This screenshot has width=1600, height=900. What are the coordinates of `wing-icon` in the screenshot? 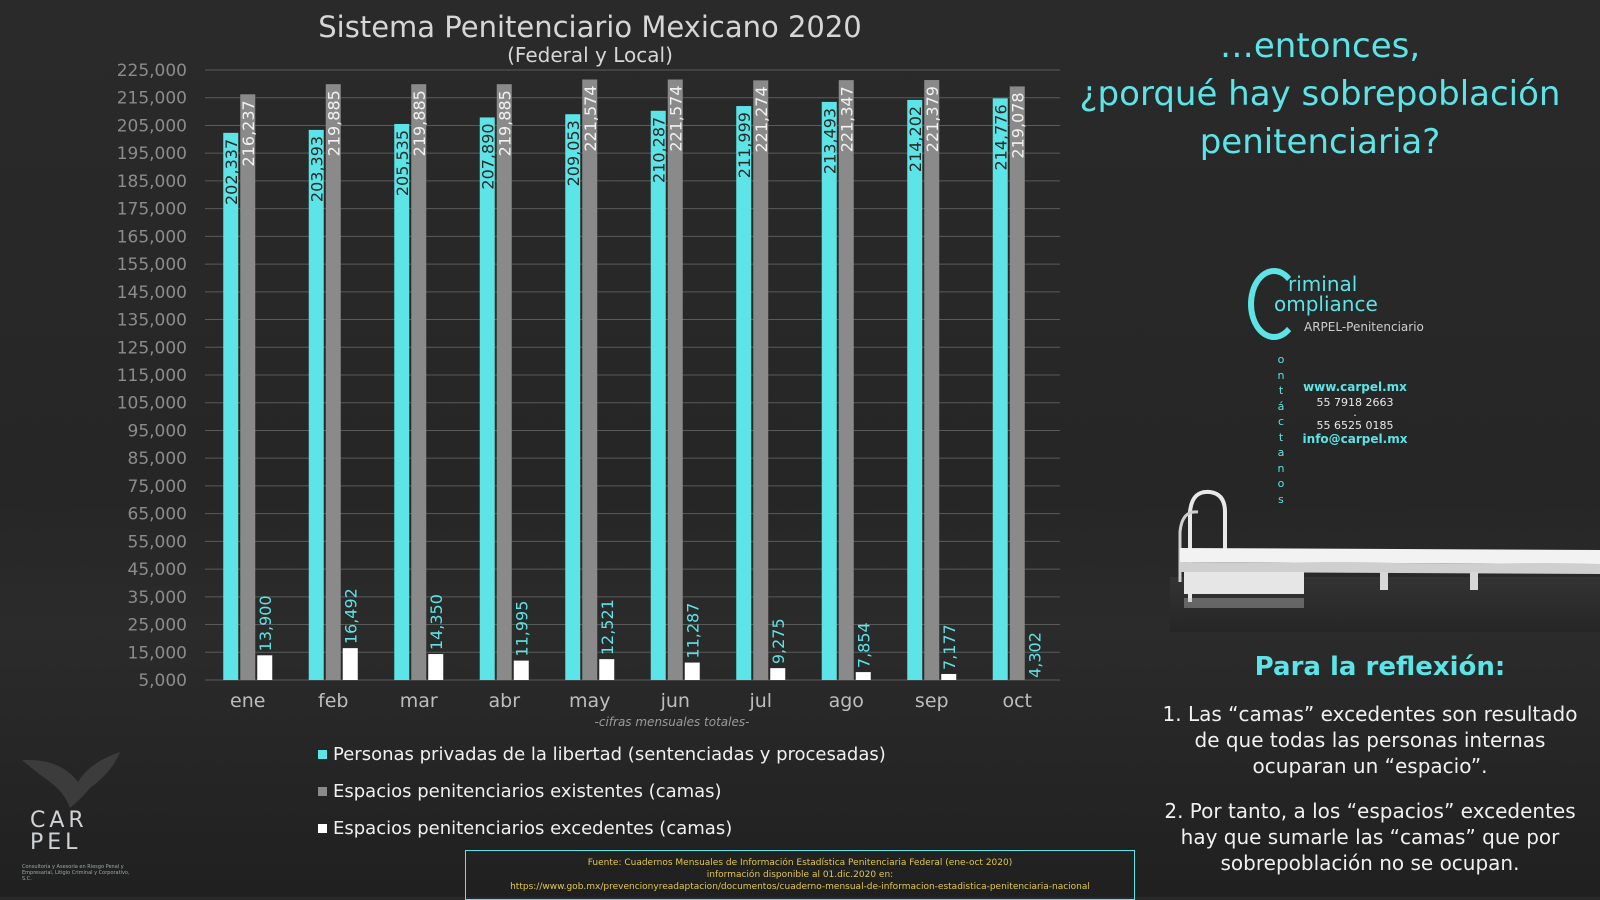 It's located at (71, 780).